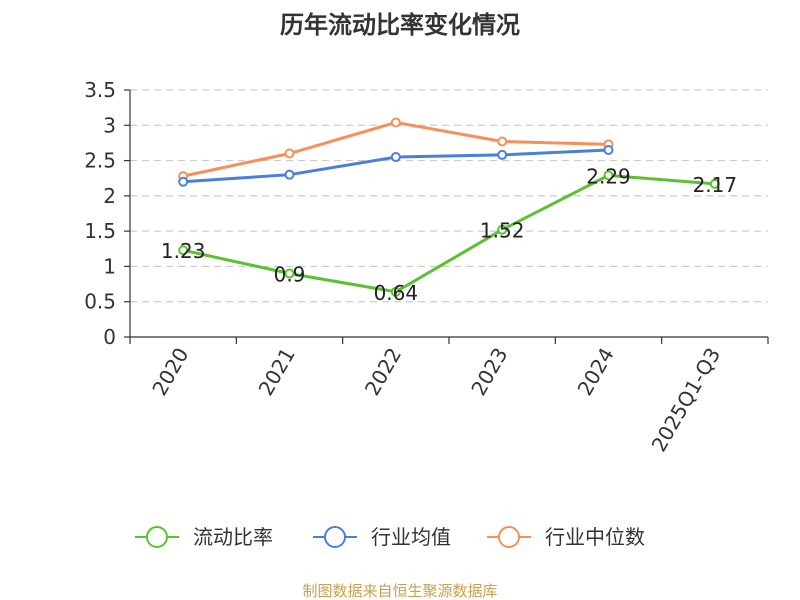 The height and width of the screenshot is (600, 800). Describe the element at coordinates (100, 90) in the screenshot. I see `y-tick-label: 3.5` at that location.